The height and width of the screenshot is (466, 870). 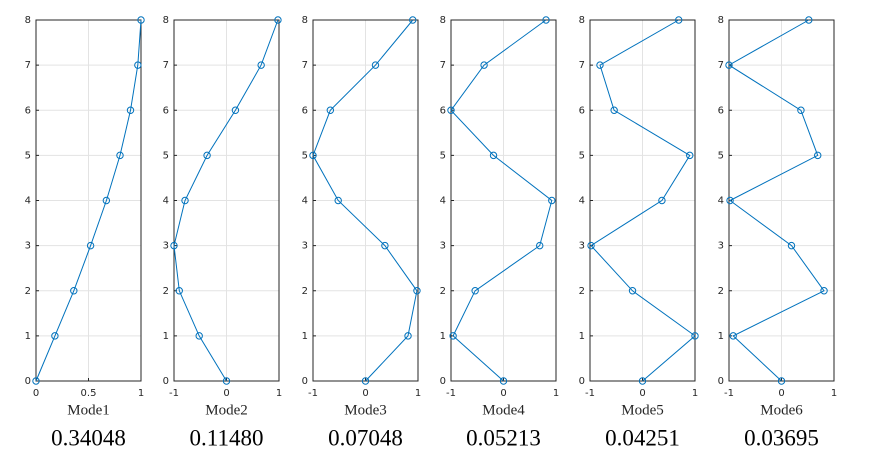 What do you see at coordinates (503, 410) in the screenshot?
I see `x-axis-label: Mode4` at bounding box center [503, 410].